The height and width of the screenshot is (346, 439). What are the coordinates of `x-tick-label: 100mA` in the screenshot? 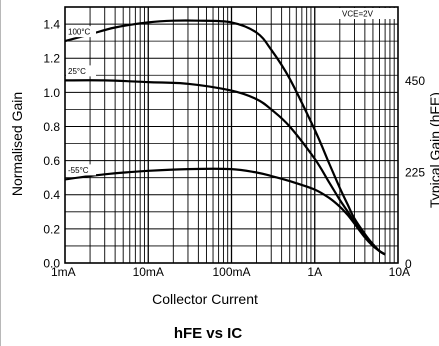 It's located at (231, 272).